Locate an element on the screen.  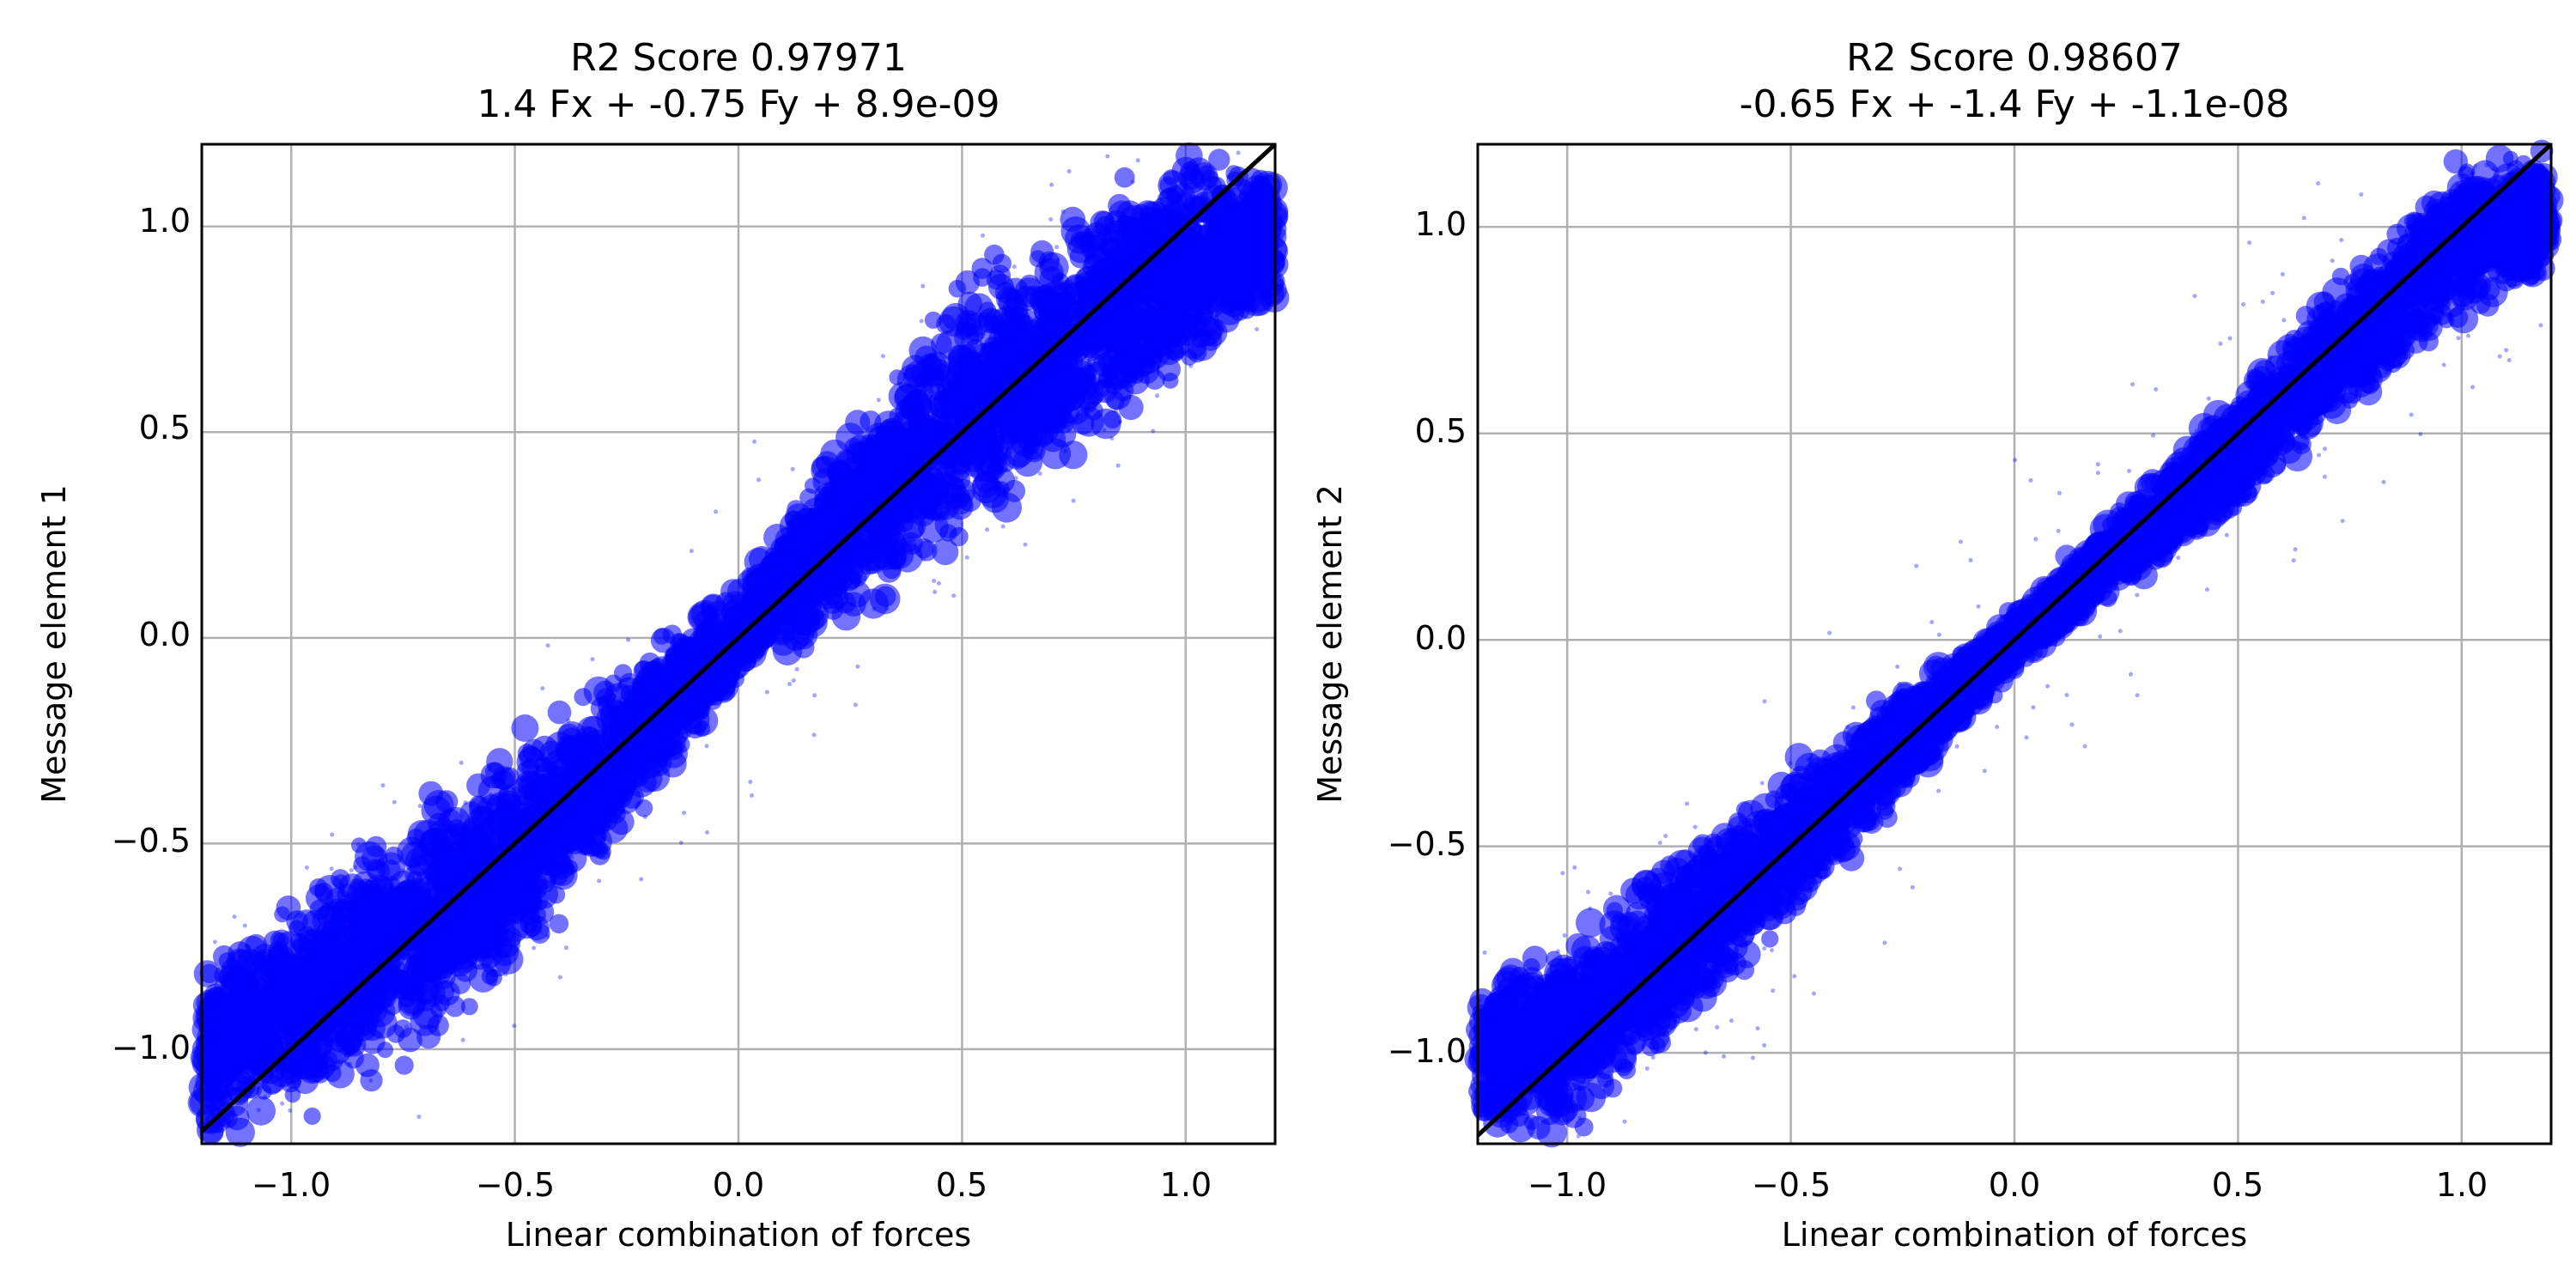
x-ticks-1: −1.0 −0.5 0.0 0.5 1.0 is located at coordinates (732, 1185).